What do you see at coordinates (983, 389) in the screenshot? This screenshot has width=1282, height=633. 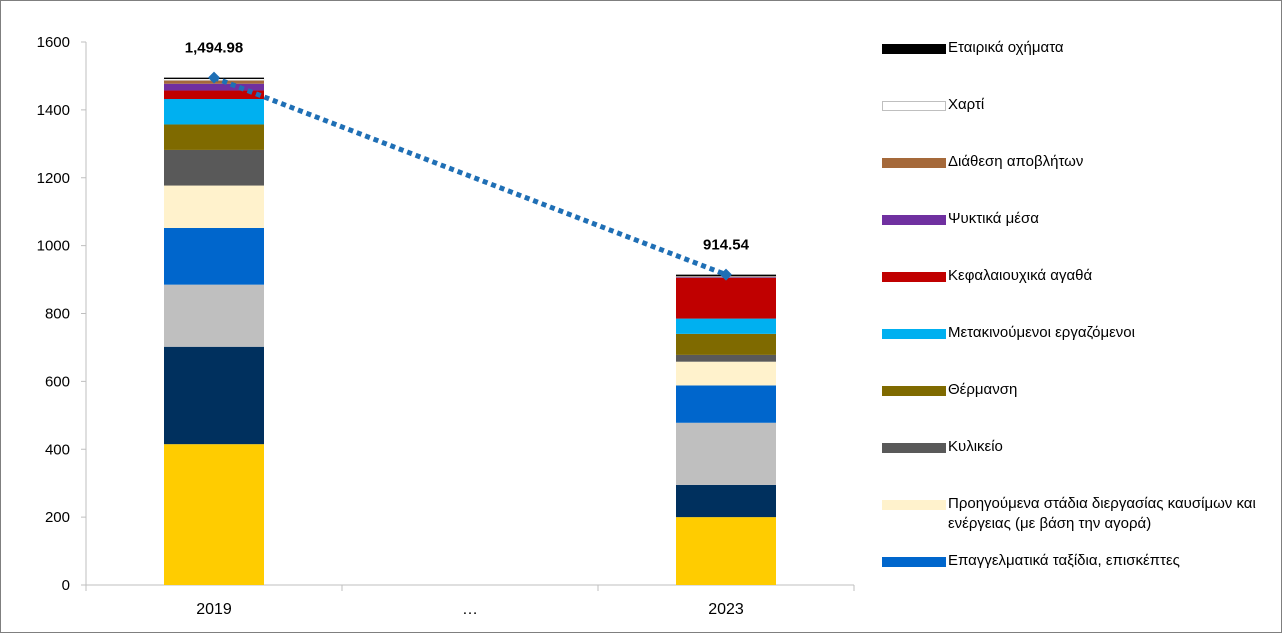 I see `legend-label: Θέρμανση` at bounding box center [983, 389].